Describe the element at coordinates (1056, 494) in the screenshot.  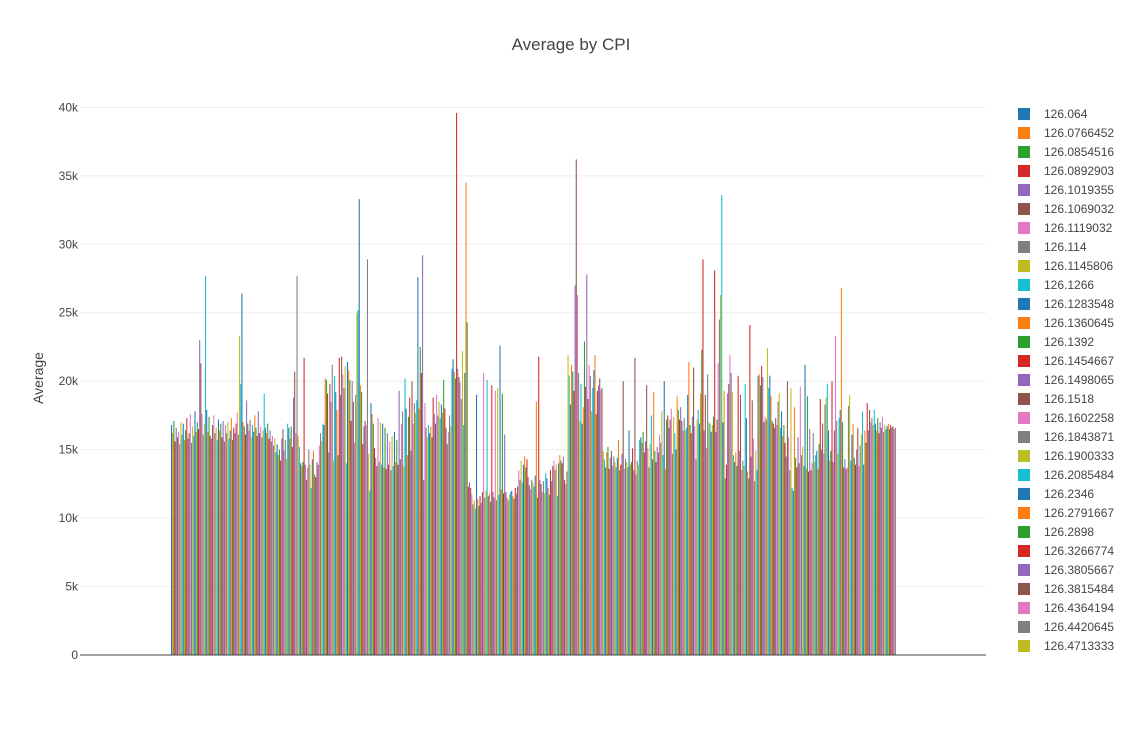
I see `legend-item: 126.2346` at that location.